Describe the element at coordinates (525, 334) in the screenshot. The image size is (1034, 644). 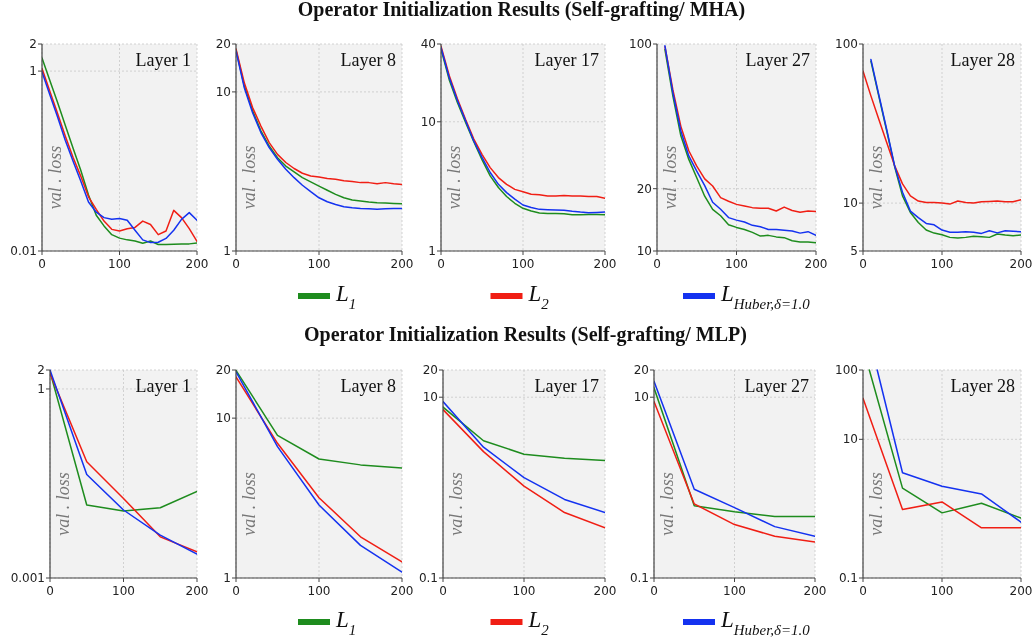
I see `text: Operator Initialization Results (Self-grafting/ MLP)` at that location.